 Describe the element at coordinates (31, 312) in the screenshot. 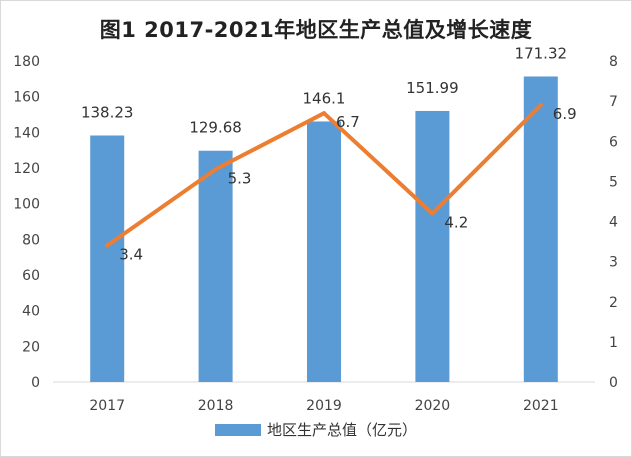

I see `y-left-tick-label: 40` at that location.